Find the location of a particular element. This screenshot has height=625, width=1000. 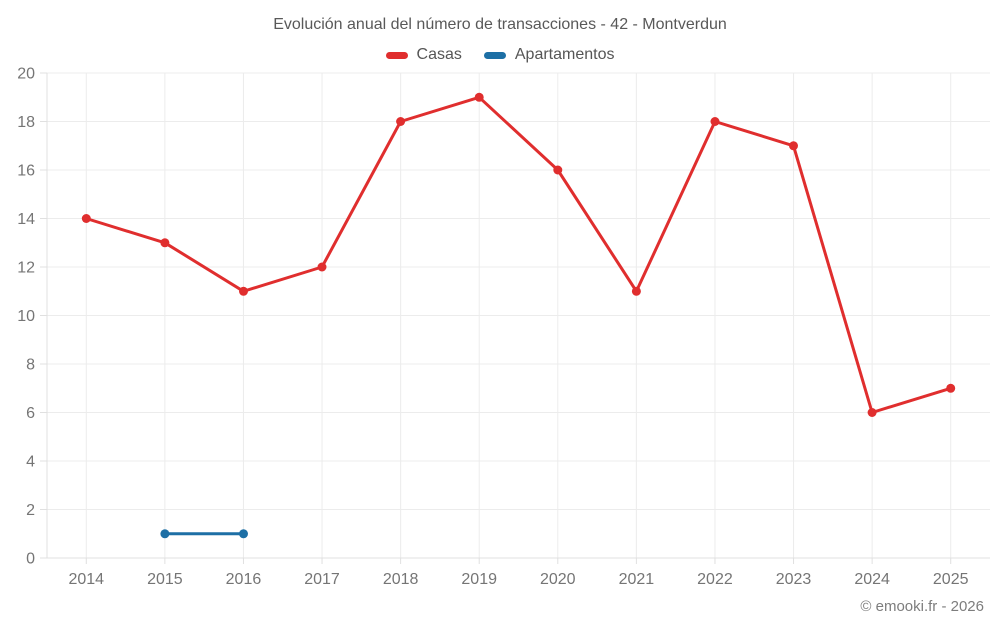

data-point-casas-2024 is located at coordinates (872, 412).